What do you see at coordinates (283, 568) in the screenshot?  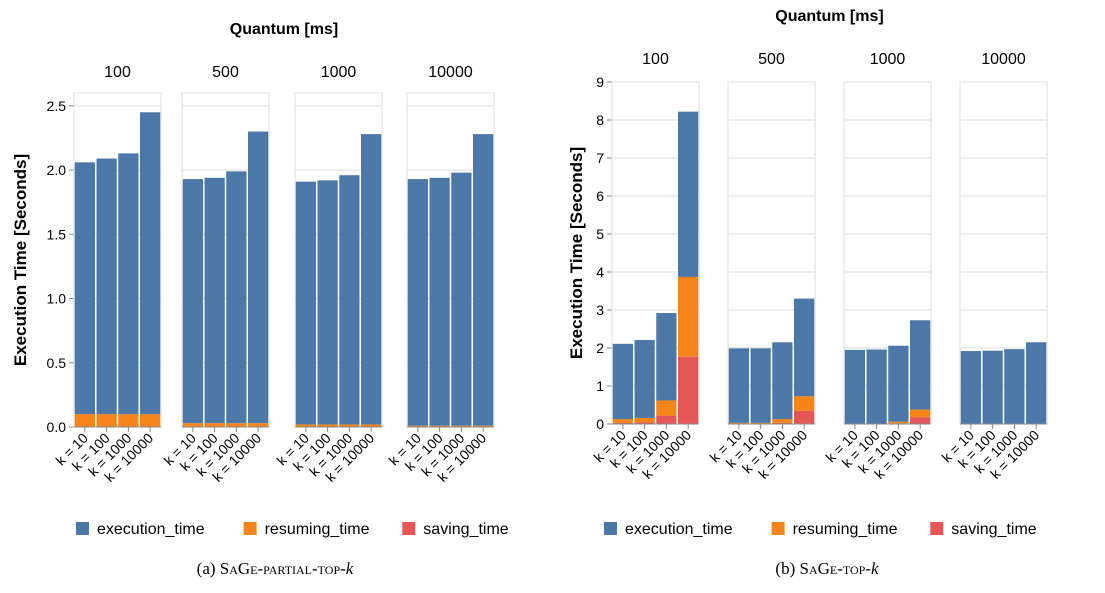 I see `caption-name: SaGe-partial-top-` at bounding box center [283, 568].